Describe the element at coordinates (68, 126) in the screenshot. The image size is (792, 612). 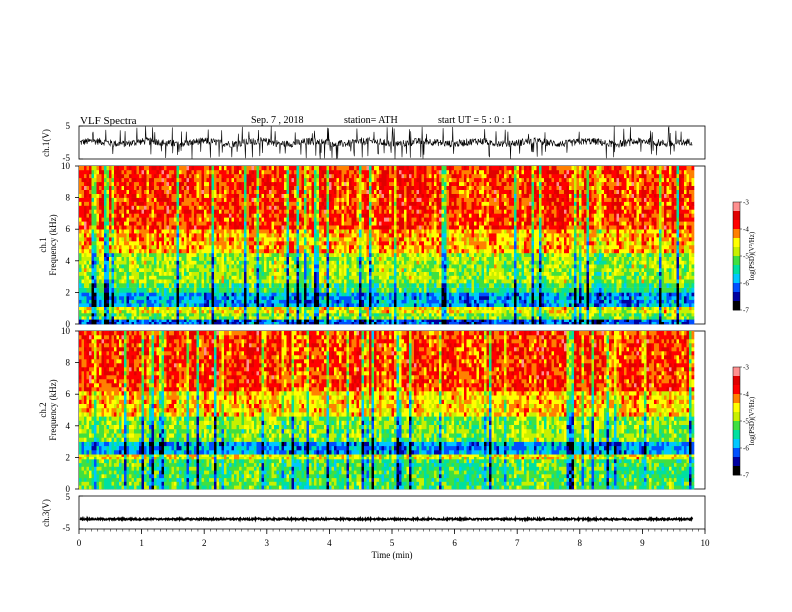
I see `ch1-ytick-top: 5` at that location.